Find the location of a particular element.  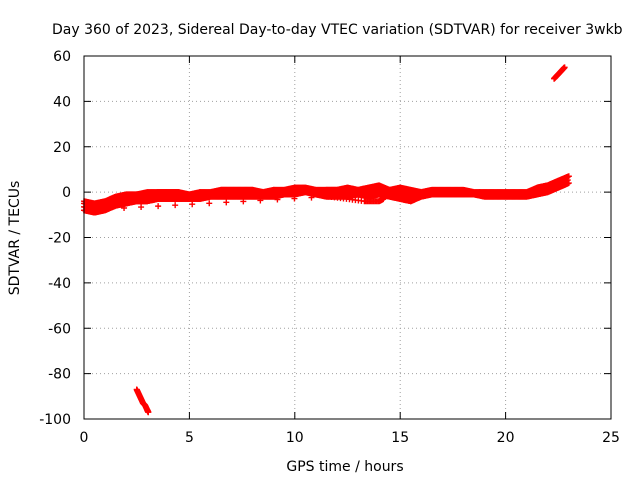

x-tick-label: 5 is located at coordinates (189, 438).